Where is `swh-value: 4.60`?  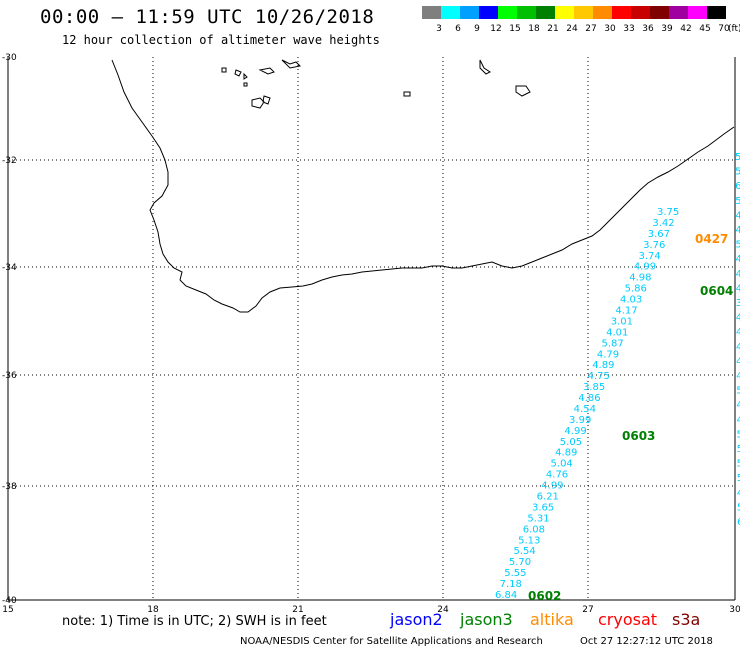 swh-value: 4.60 is located at coordinates (738, 405).